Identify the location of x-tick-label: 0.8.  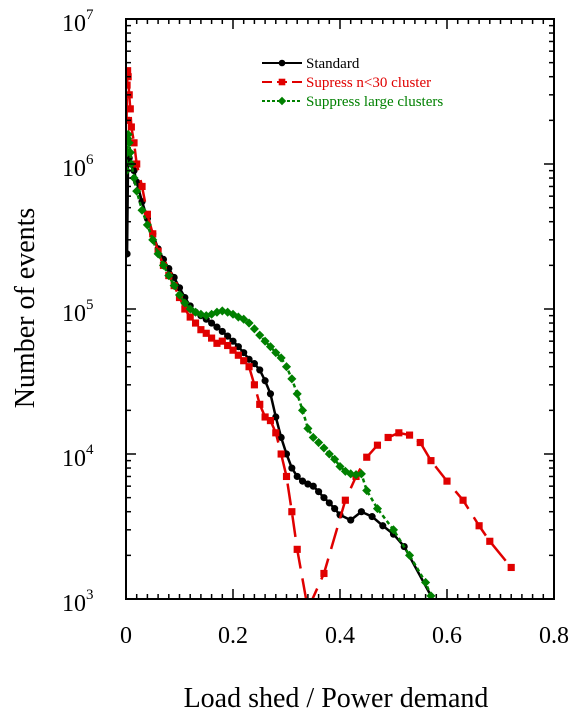
(554, 636).